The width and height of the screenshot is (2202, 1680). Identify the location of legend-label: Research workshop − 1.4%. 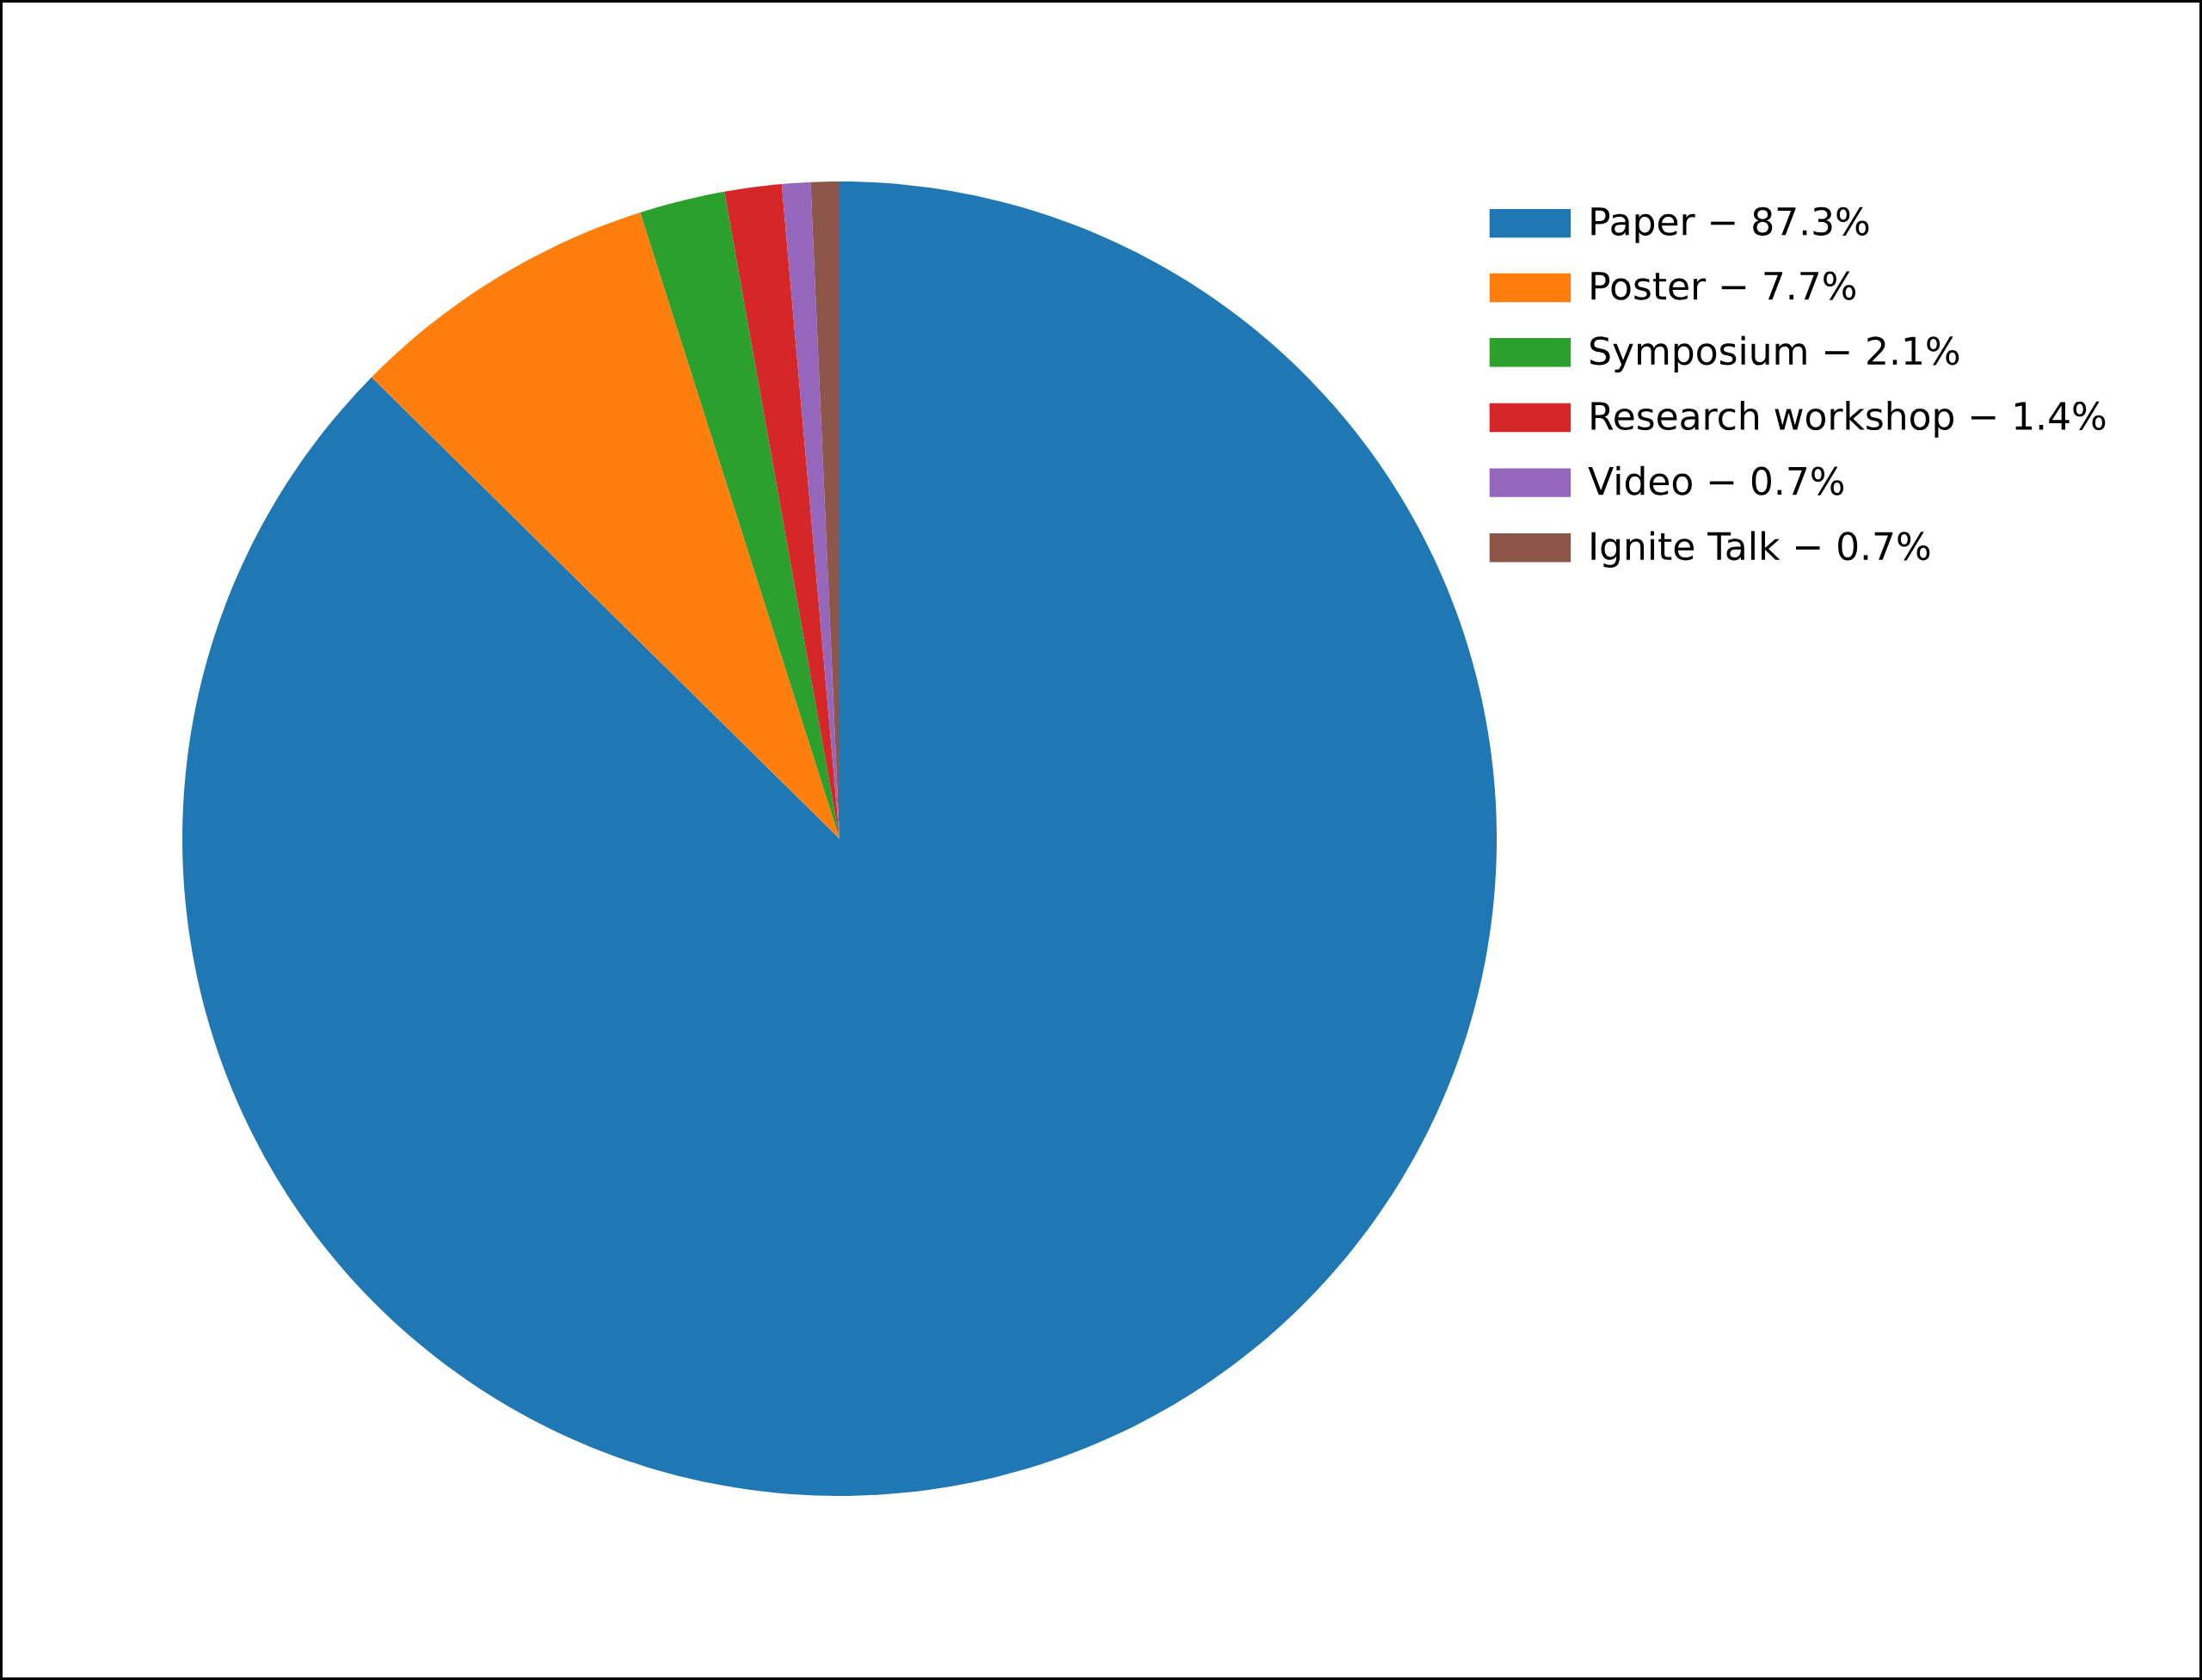
(1848, 420).